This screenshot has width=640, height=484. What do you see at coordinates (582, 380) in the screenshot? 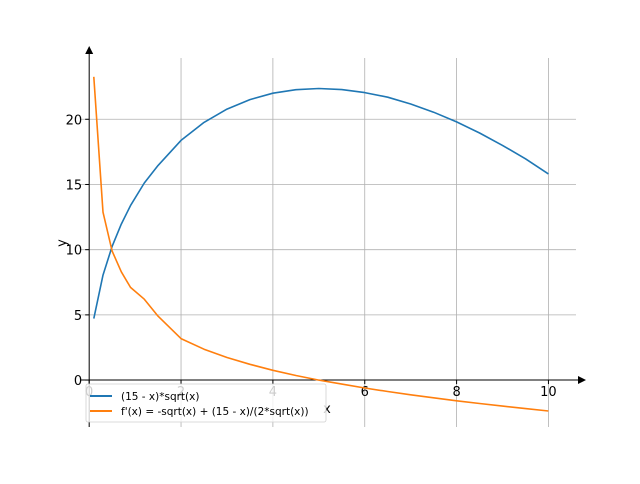
I see `x-axis-arrow` at bounding box center [582, 380].